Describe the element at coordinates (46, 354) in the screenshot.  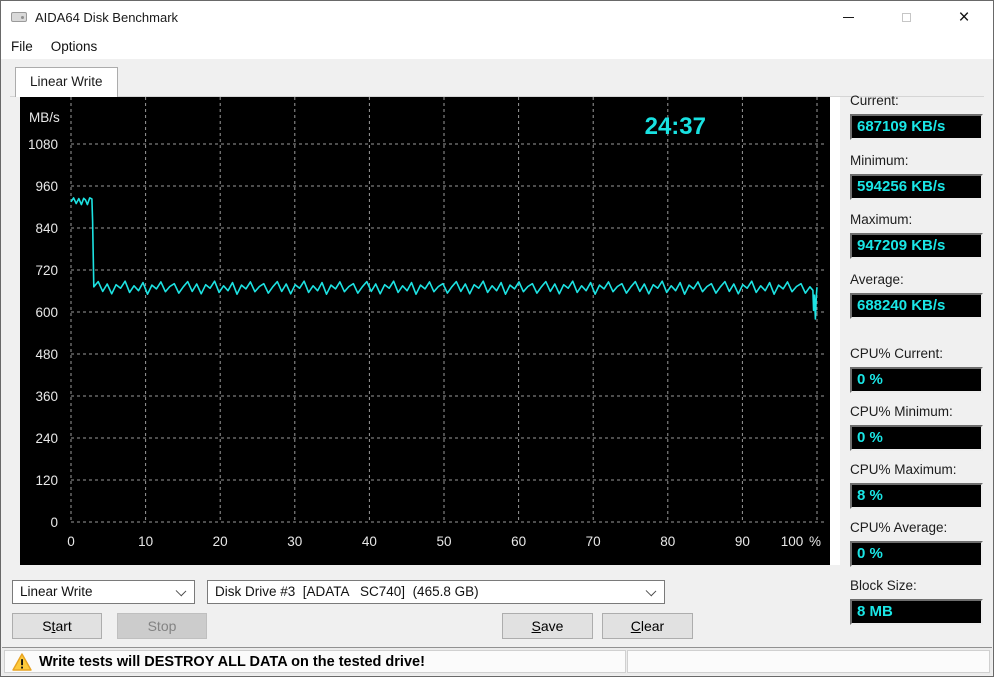
I see `svg-text: 480` at that location.